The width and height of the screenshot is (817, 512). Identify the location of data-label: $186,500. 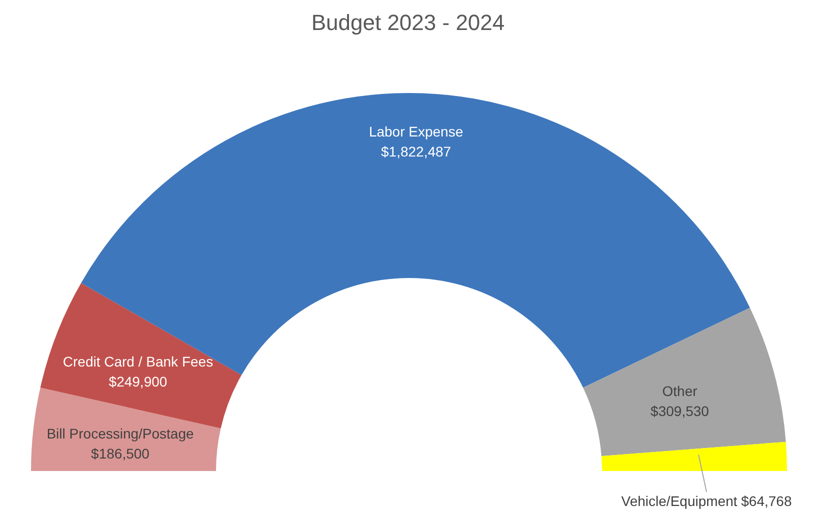
(120, 453).